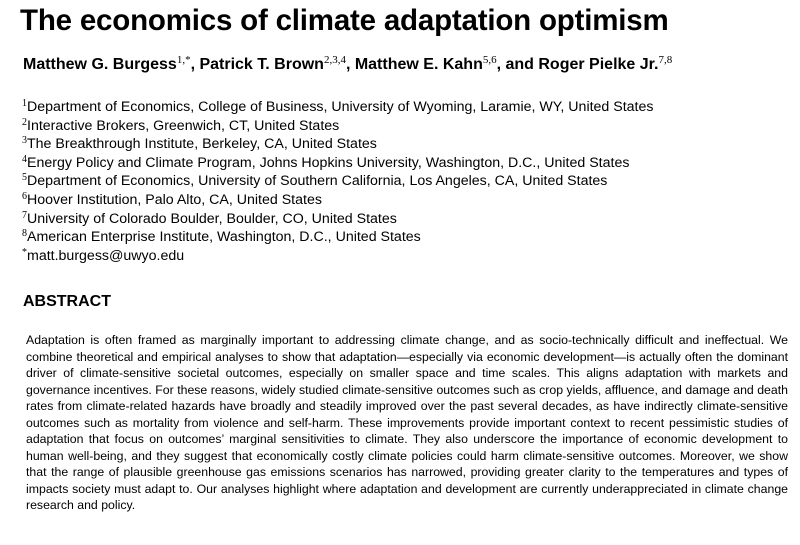  Describe the element at coordinates (24, 252) in the screenshot. I see `affiliation-mark: *` at that location.